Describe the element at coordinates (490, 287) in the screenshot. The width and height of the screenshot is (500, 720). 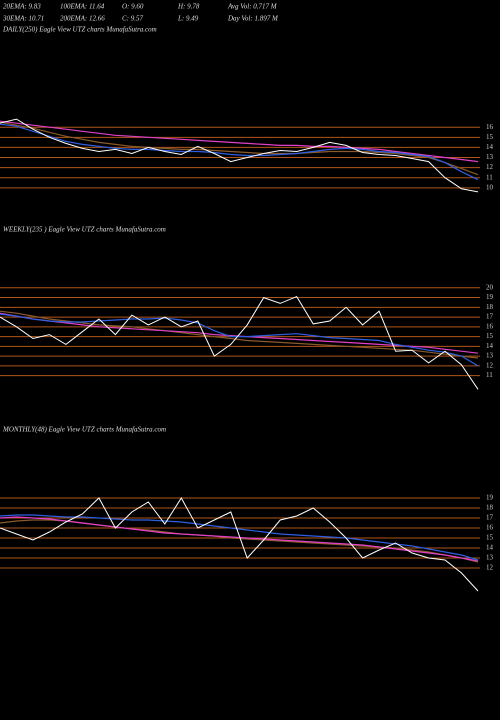
I see `y-tick-label: 20` at that location.